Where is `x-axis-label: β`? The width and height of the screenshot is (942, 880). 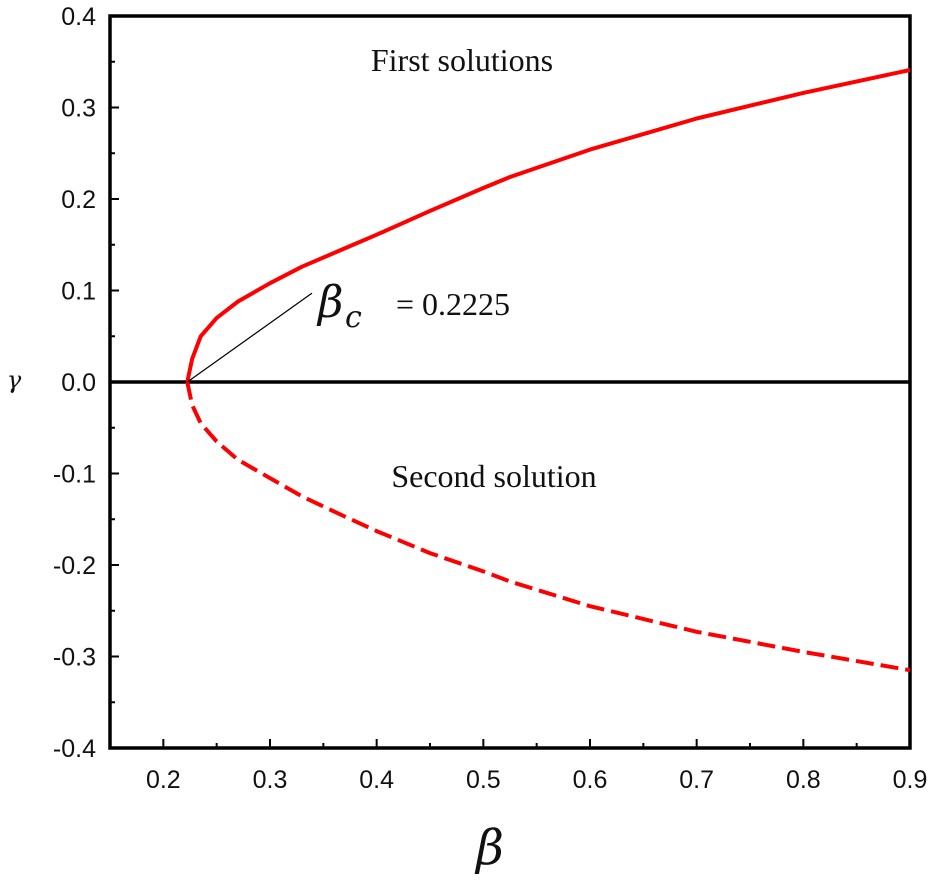 x-axis-label: β is located at coordinates (489, 848).